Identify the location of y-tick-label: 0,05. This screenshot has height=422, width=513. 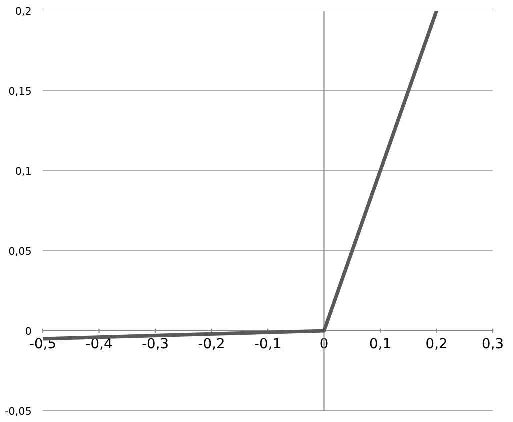
(20, 251).